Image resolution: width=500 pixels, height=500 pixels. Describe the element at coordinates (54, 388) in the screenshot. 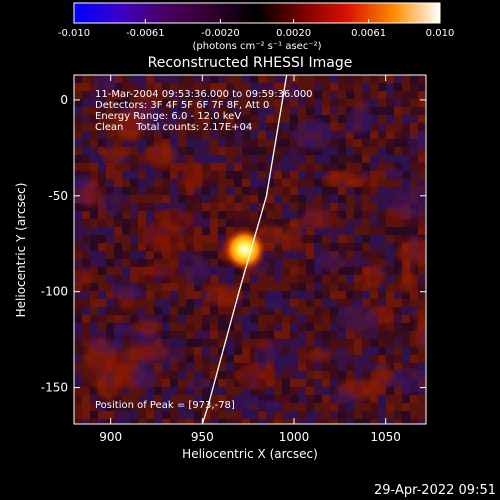

I see `y-tick-label: -150` at that location.